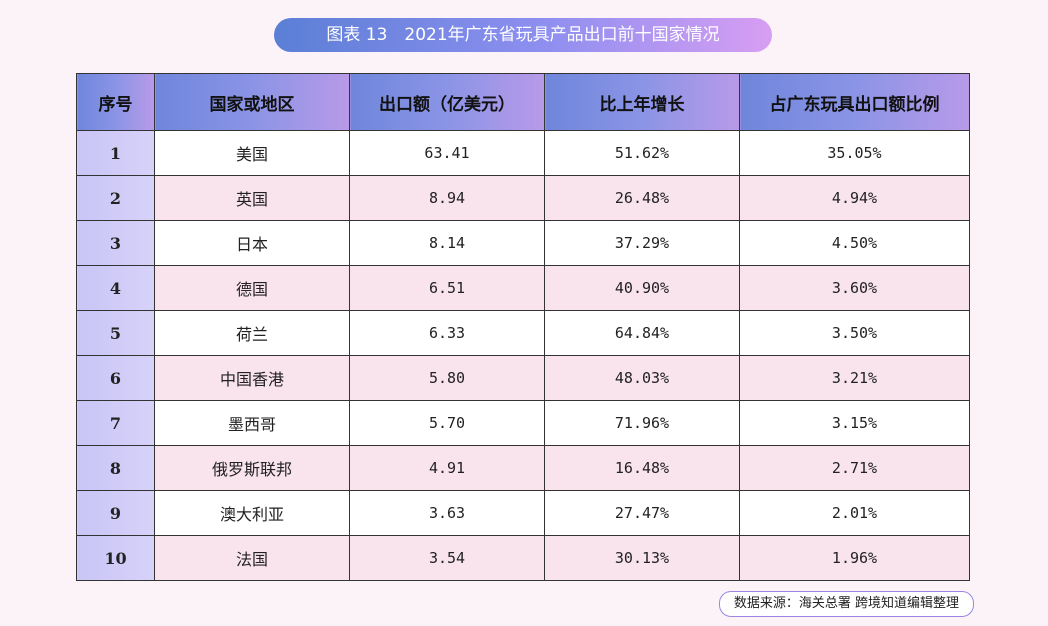  What do you see at coordinates (252, 558) in the screenshot?
I see `country-cell: 法国` at bounding box center [252, 558].